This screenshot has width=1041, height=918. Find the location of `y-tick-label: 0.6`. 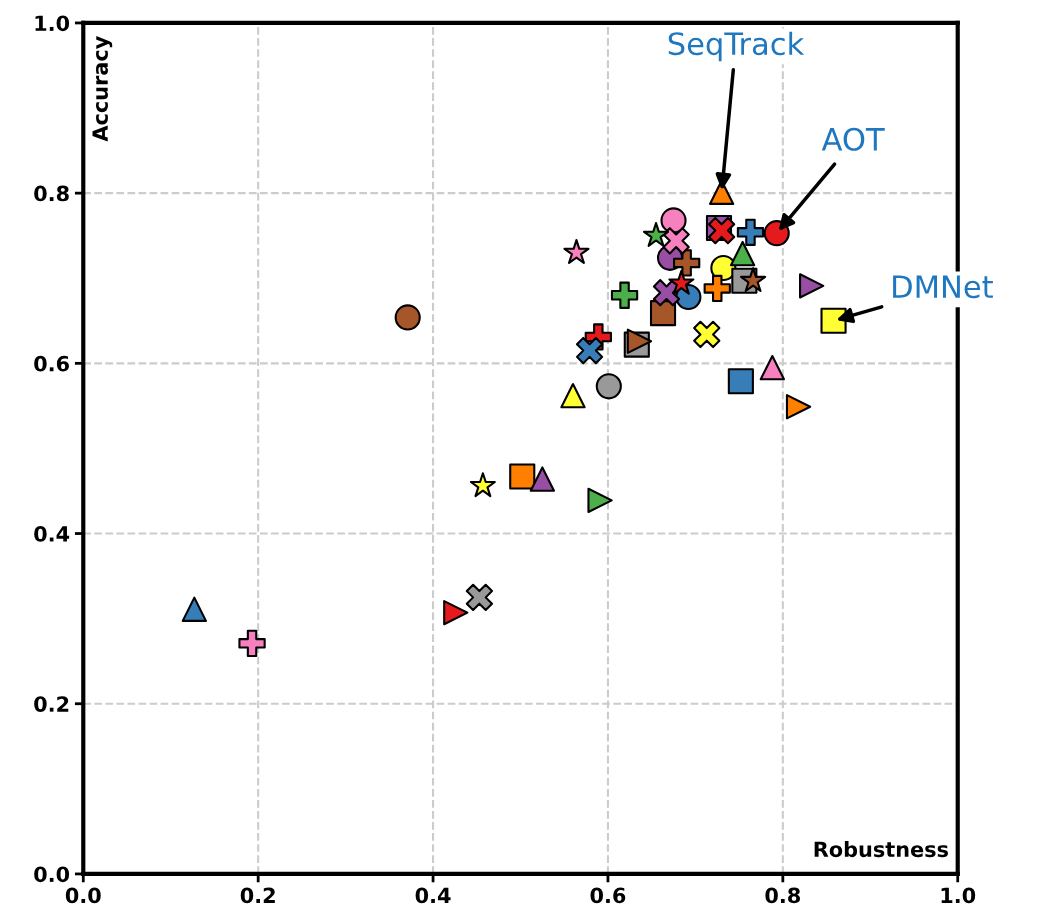

y-tick-label: 0.6 is located at coordinates (51, 363).